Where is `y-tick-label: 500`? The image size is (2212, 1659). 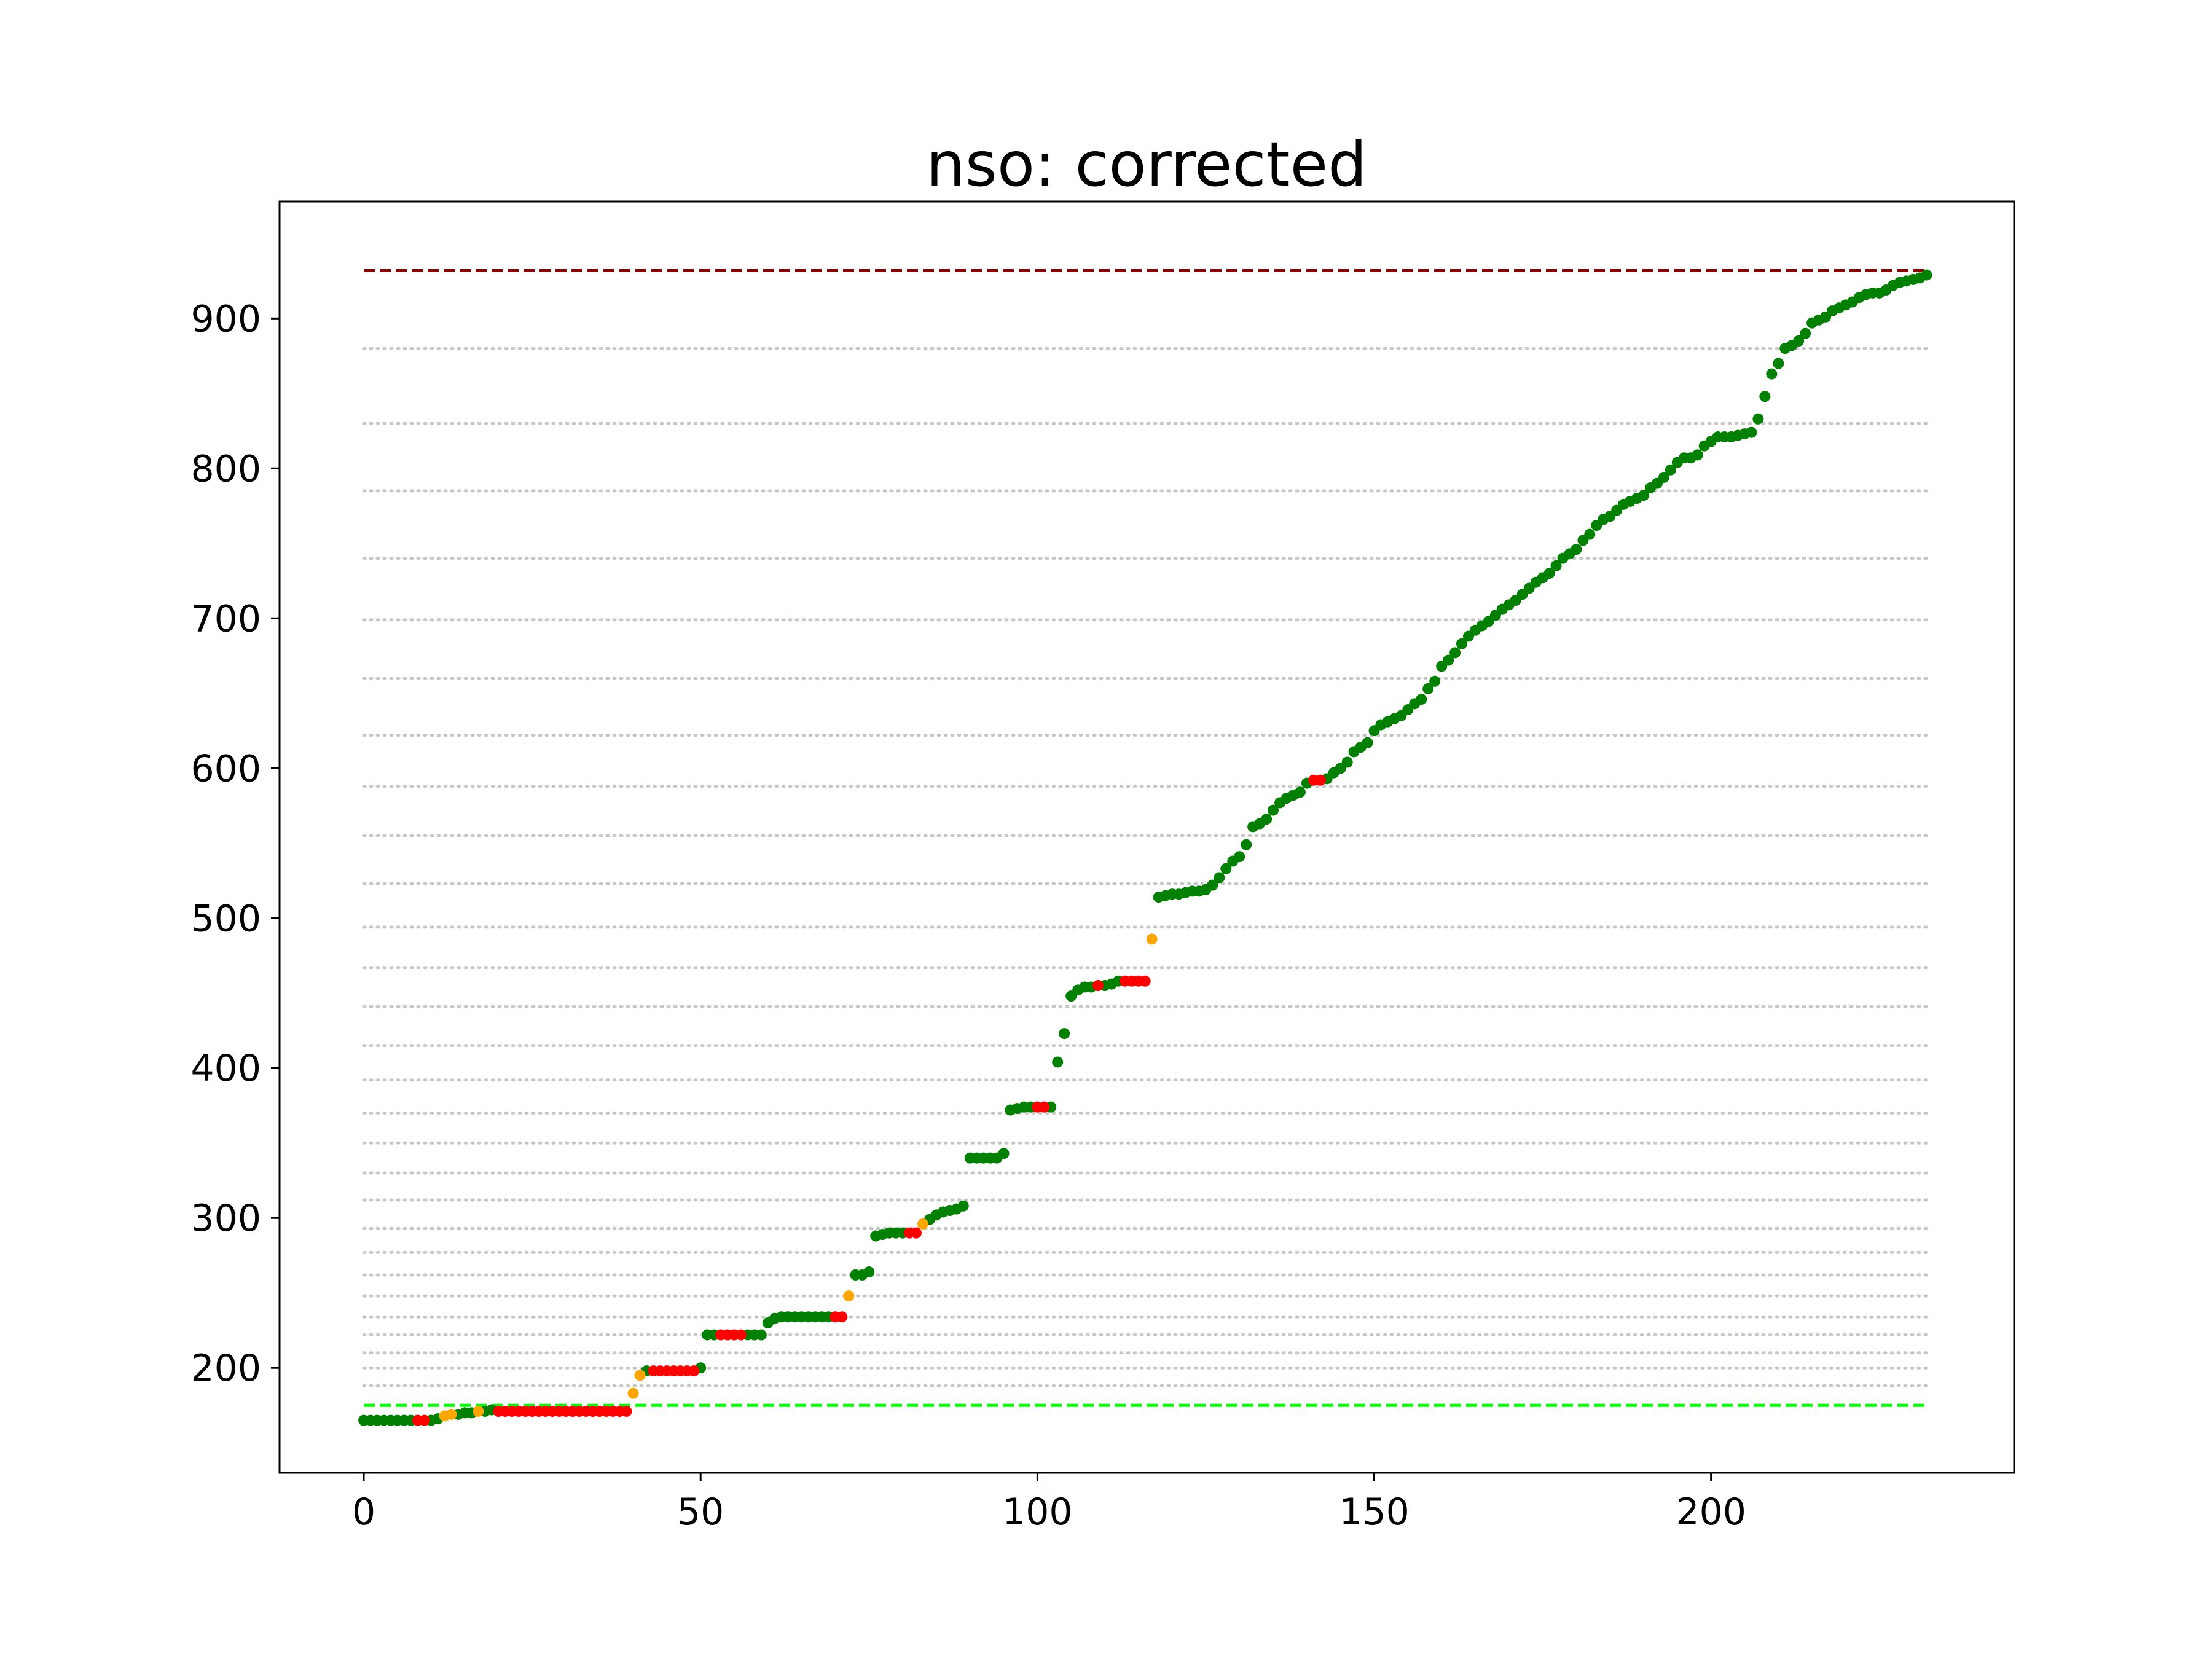 y-tick-label: 500 is located at coordinates (225, 918).